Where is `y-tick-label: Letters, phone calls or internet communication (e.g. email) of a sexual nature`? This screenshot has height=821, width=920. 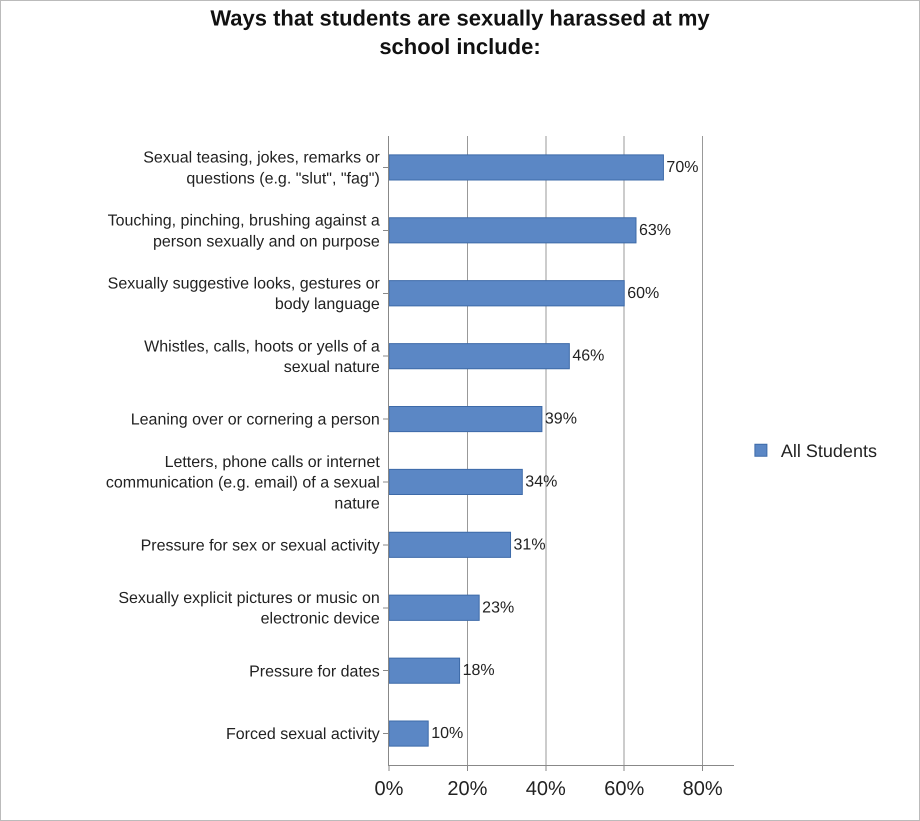 y-tick-label: Letters, phone calls or internet communication (e.g. email) of a sexual nature is located at coordinates (243, 483).